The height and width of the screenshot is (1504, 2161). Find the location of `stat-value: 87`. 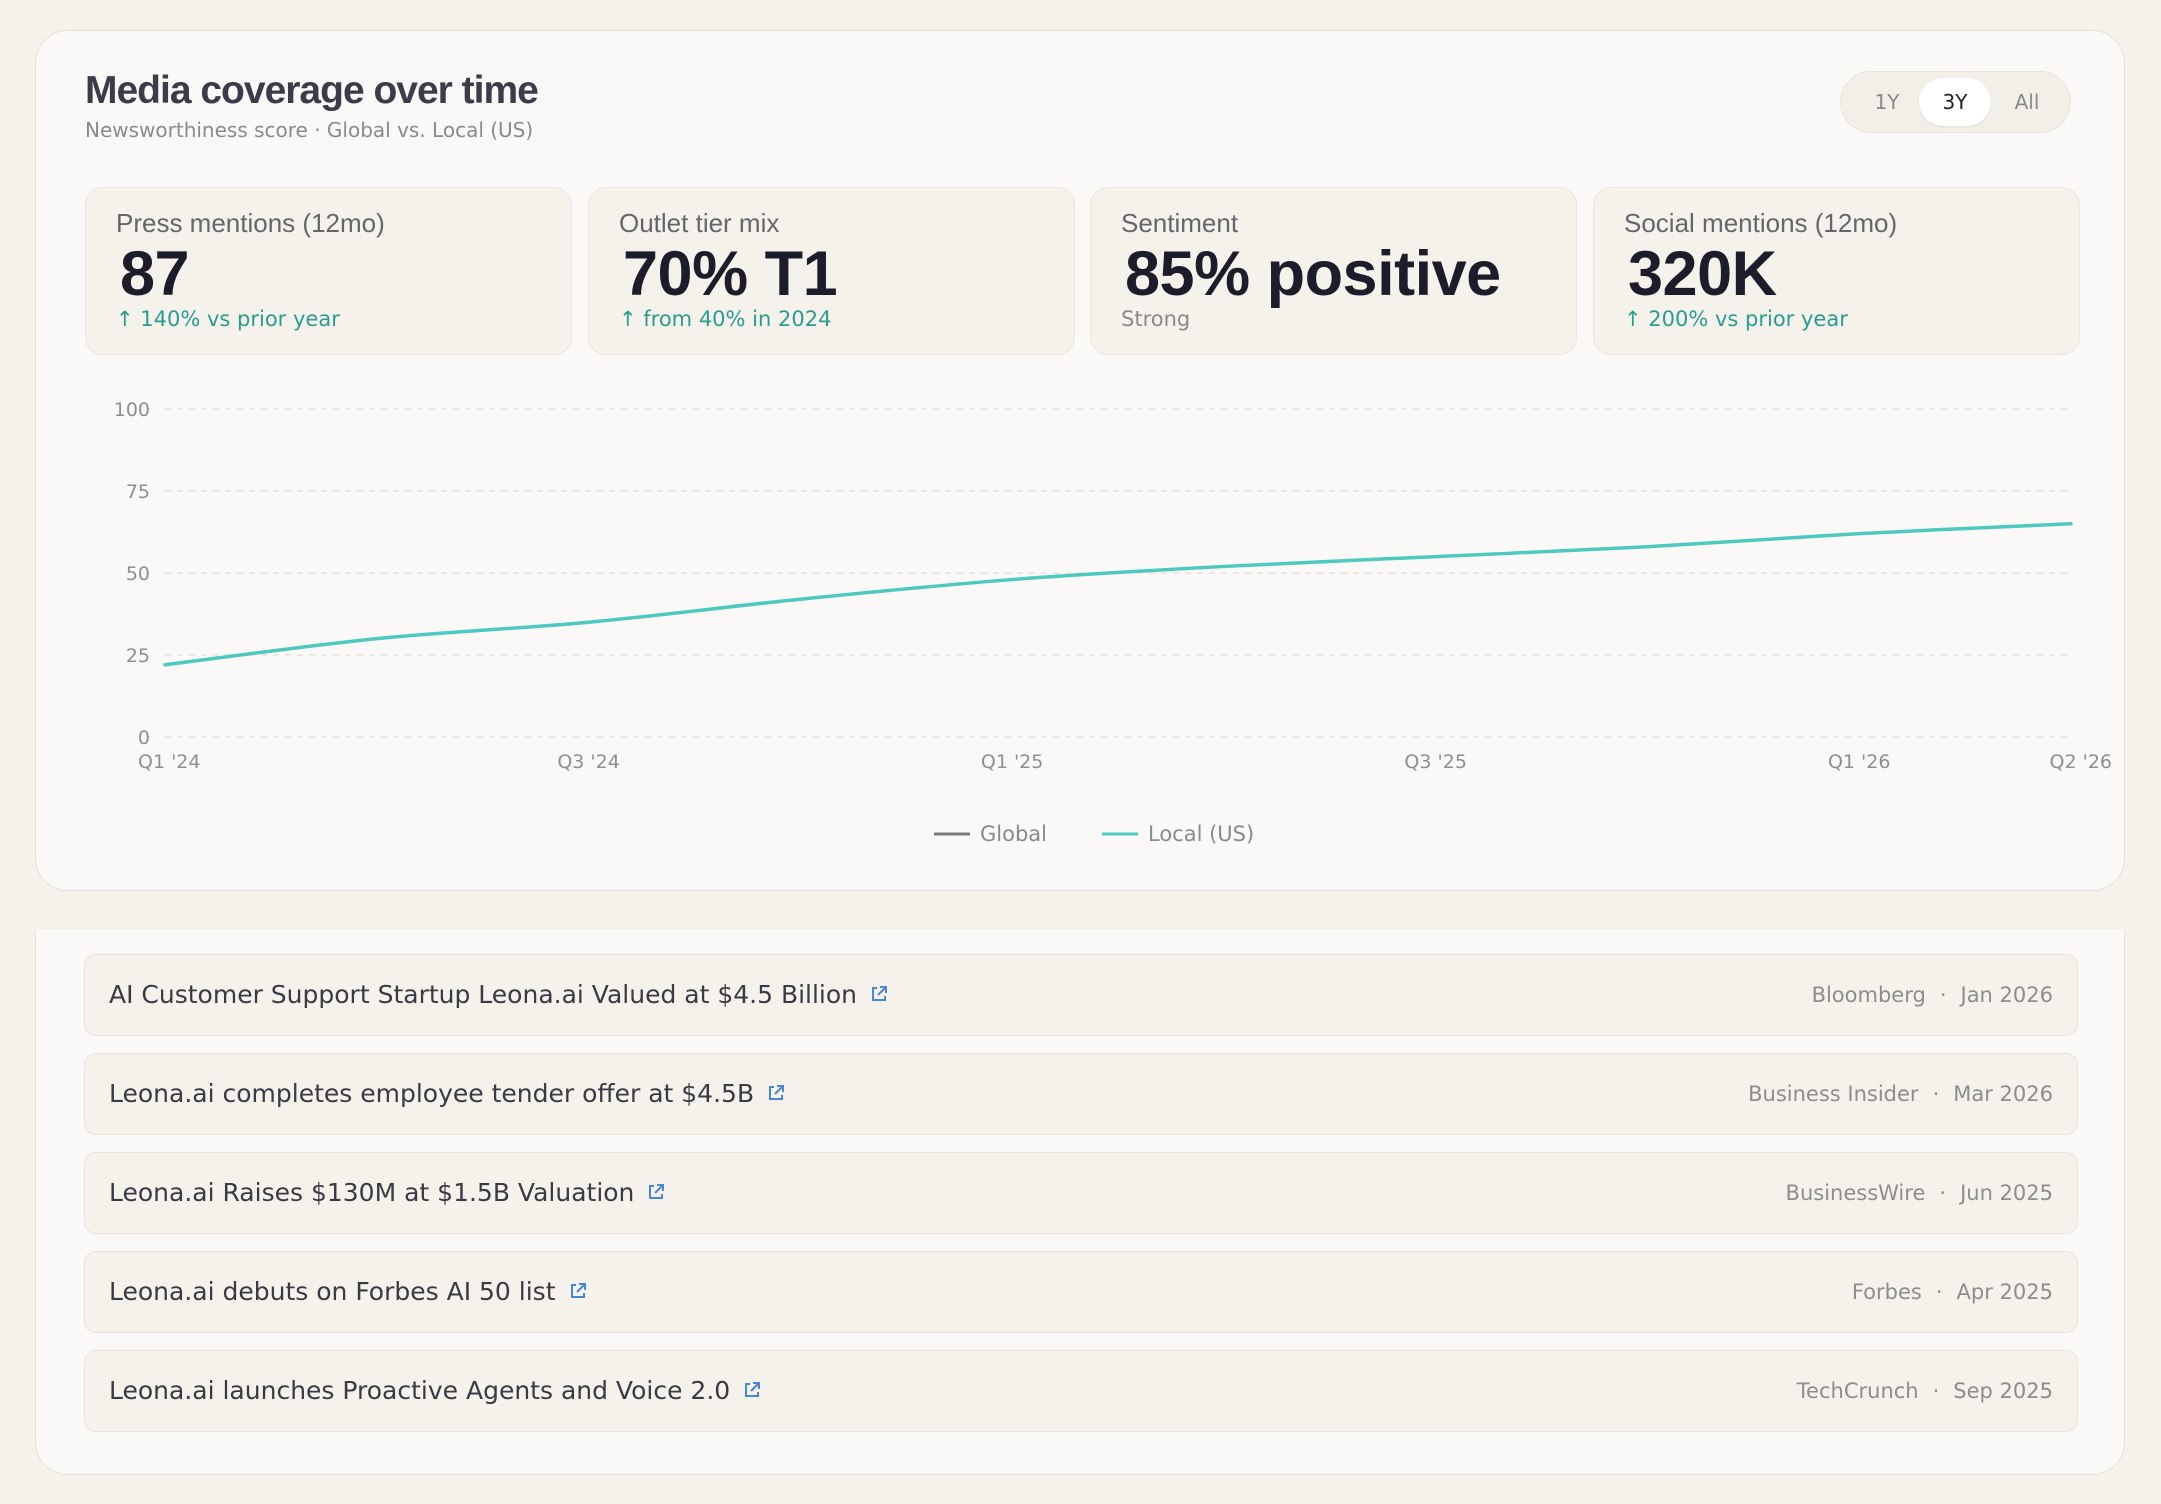

stat-value: 87 is located at coordinates (155, 274).